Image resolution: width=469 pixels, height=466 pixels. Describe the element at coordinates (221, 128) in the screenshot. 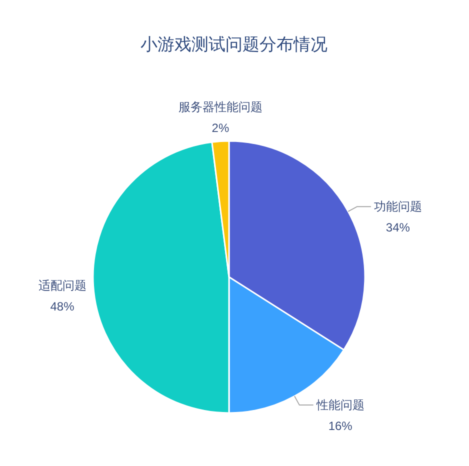

I see `data-label: 2%` at that location.